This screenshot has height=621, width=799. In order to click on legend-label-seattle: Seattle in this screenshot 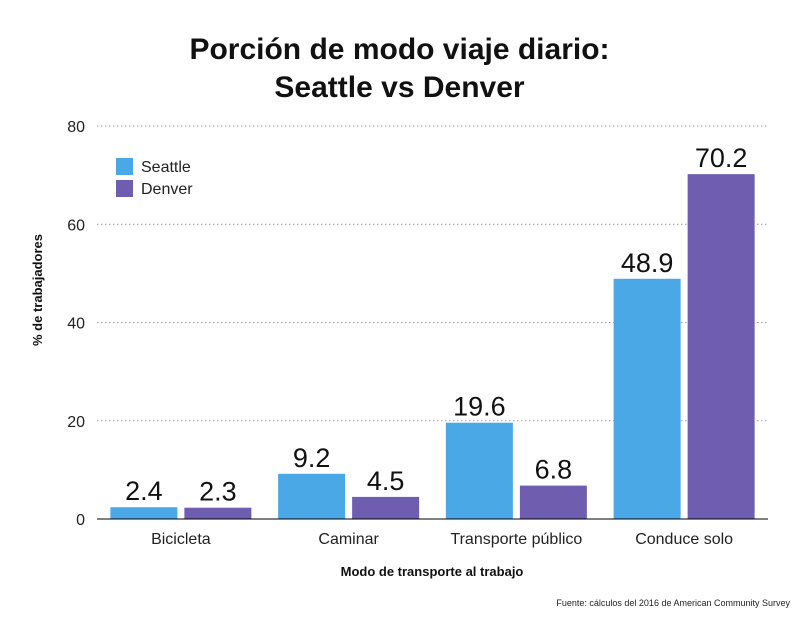, I will do `click(166, 167)`.